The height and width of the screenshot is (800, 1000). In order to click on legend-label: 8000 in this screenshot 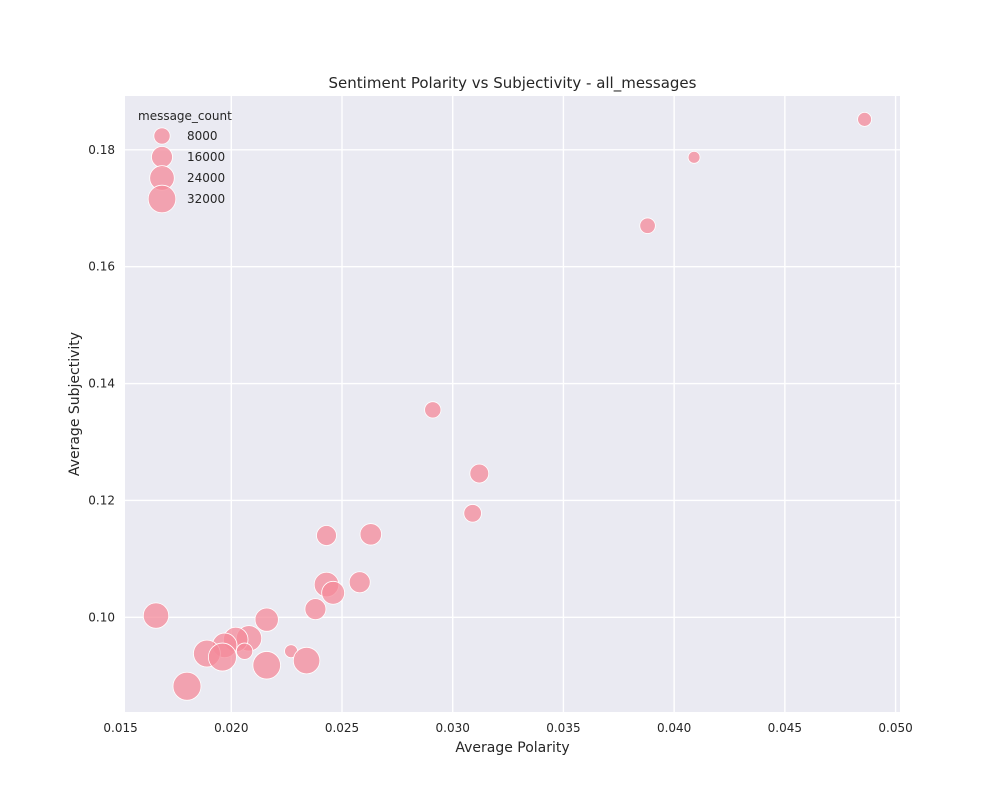, I will do `click(202, 136)`.